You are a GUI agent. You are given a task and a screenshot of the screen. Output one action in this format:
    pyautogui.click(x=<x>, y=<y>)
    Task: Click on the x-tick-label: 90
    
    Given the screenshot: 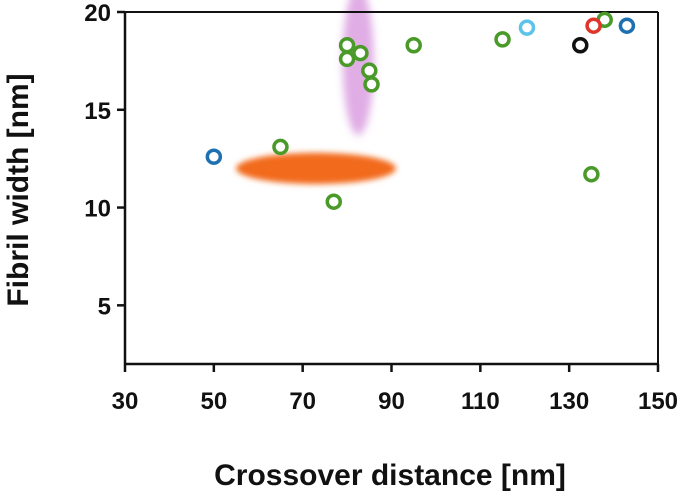 What is the action you would take?
    pyautogui.click(x=391, y=401)
    